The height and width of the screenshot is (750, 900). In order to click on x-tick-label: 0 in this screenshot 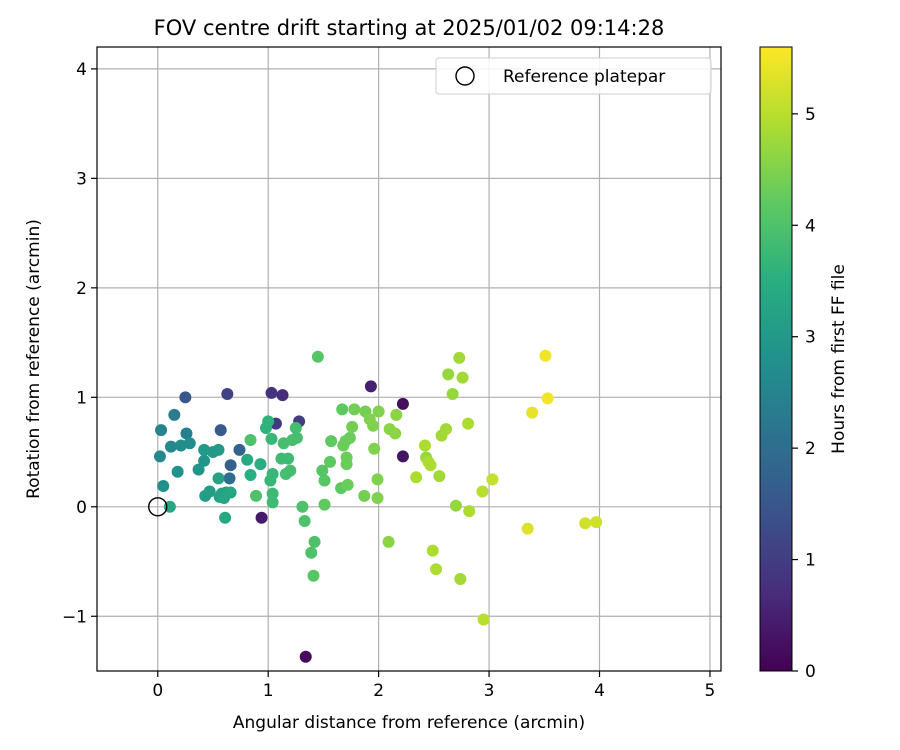, I will do `click(157, 691)`.